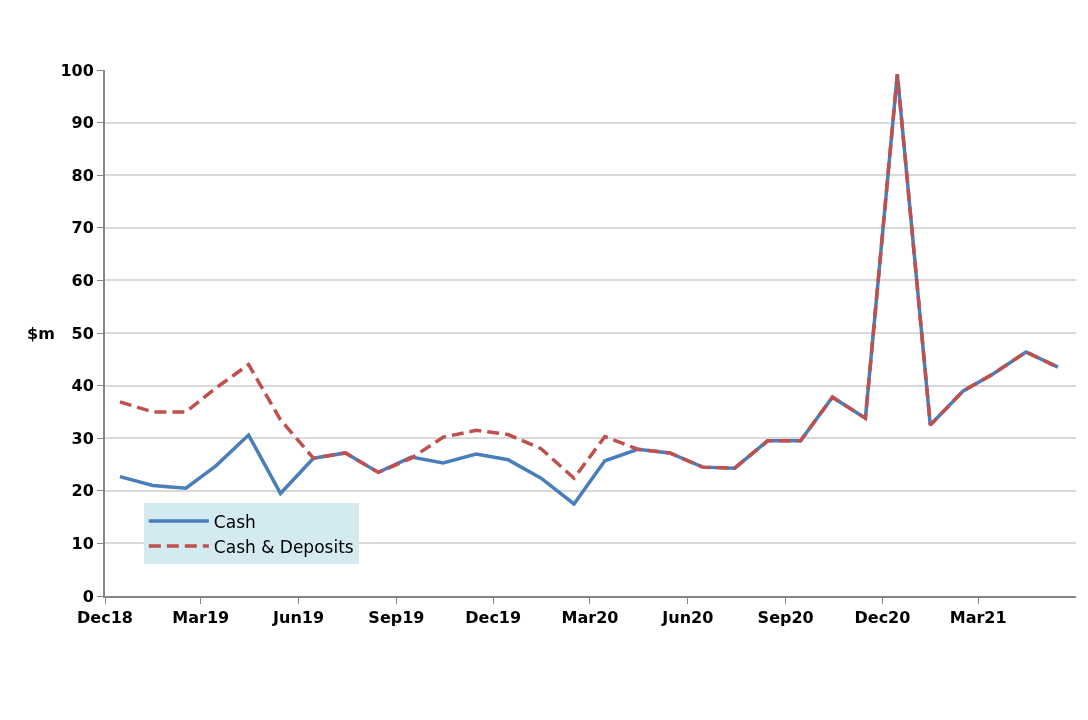  What do you see at coordinates (88, 596) in the screenshot?
I see `y-tick-label: 0` at bounding box center [88, 596].